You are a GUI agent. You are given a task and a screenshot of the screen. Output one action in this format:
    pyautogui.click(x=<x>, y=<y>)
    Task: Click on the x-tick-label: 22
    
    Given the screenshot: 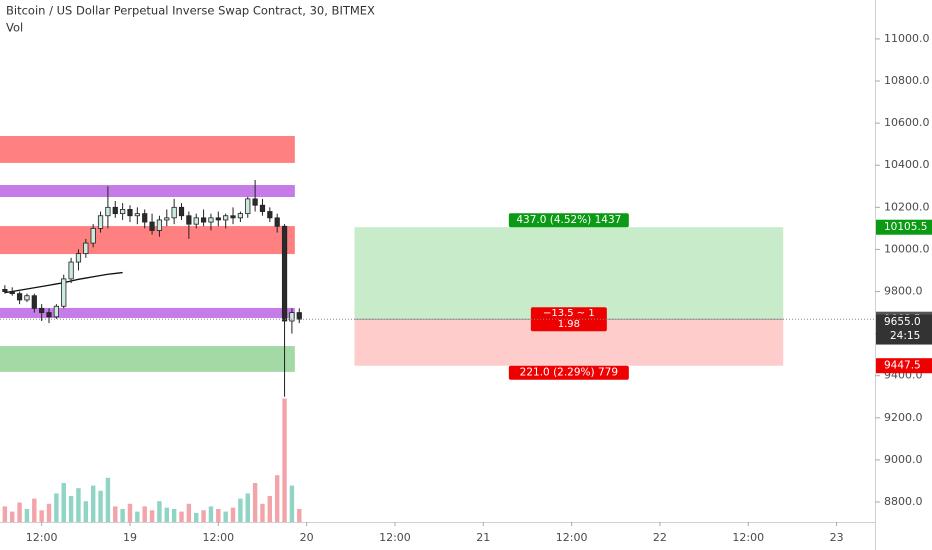 What is the action you would take?
    pyautogui.click(x=660, y=537)
    